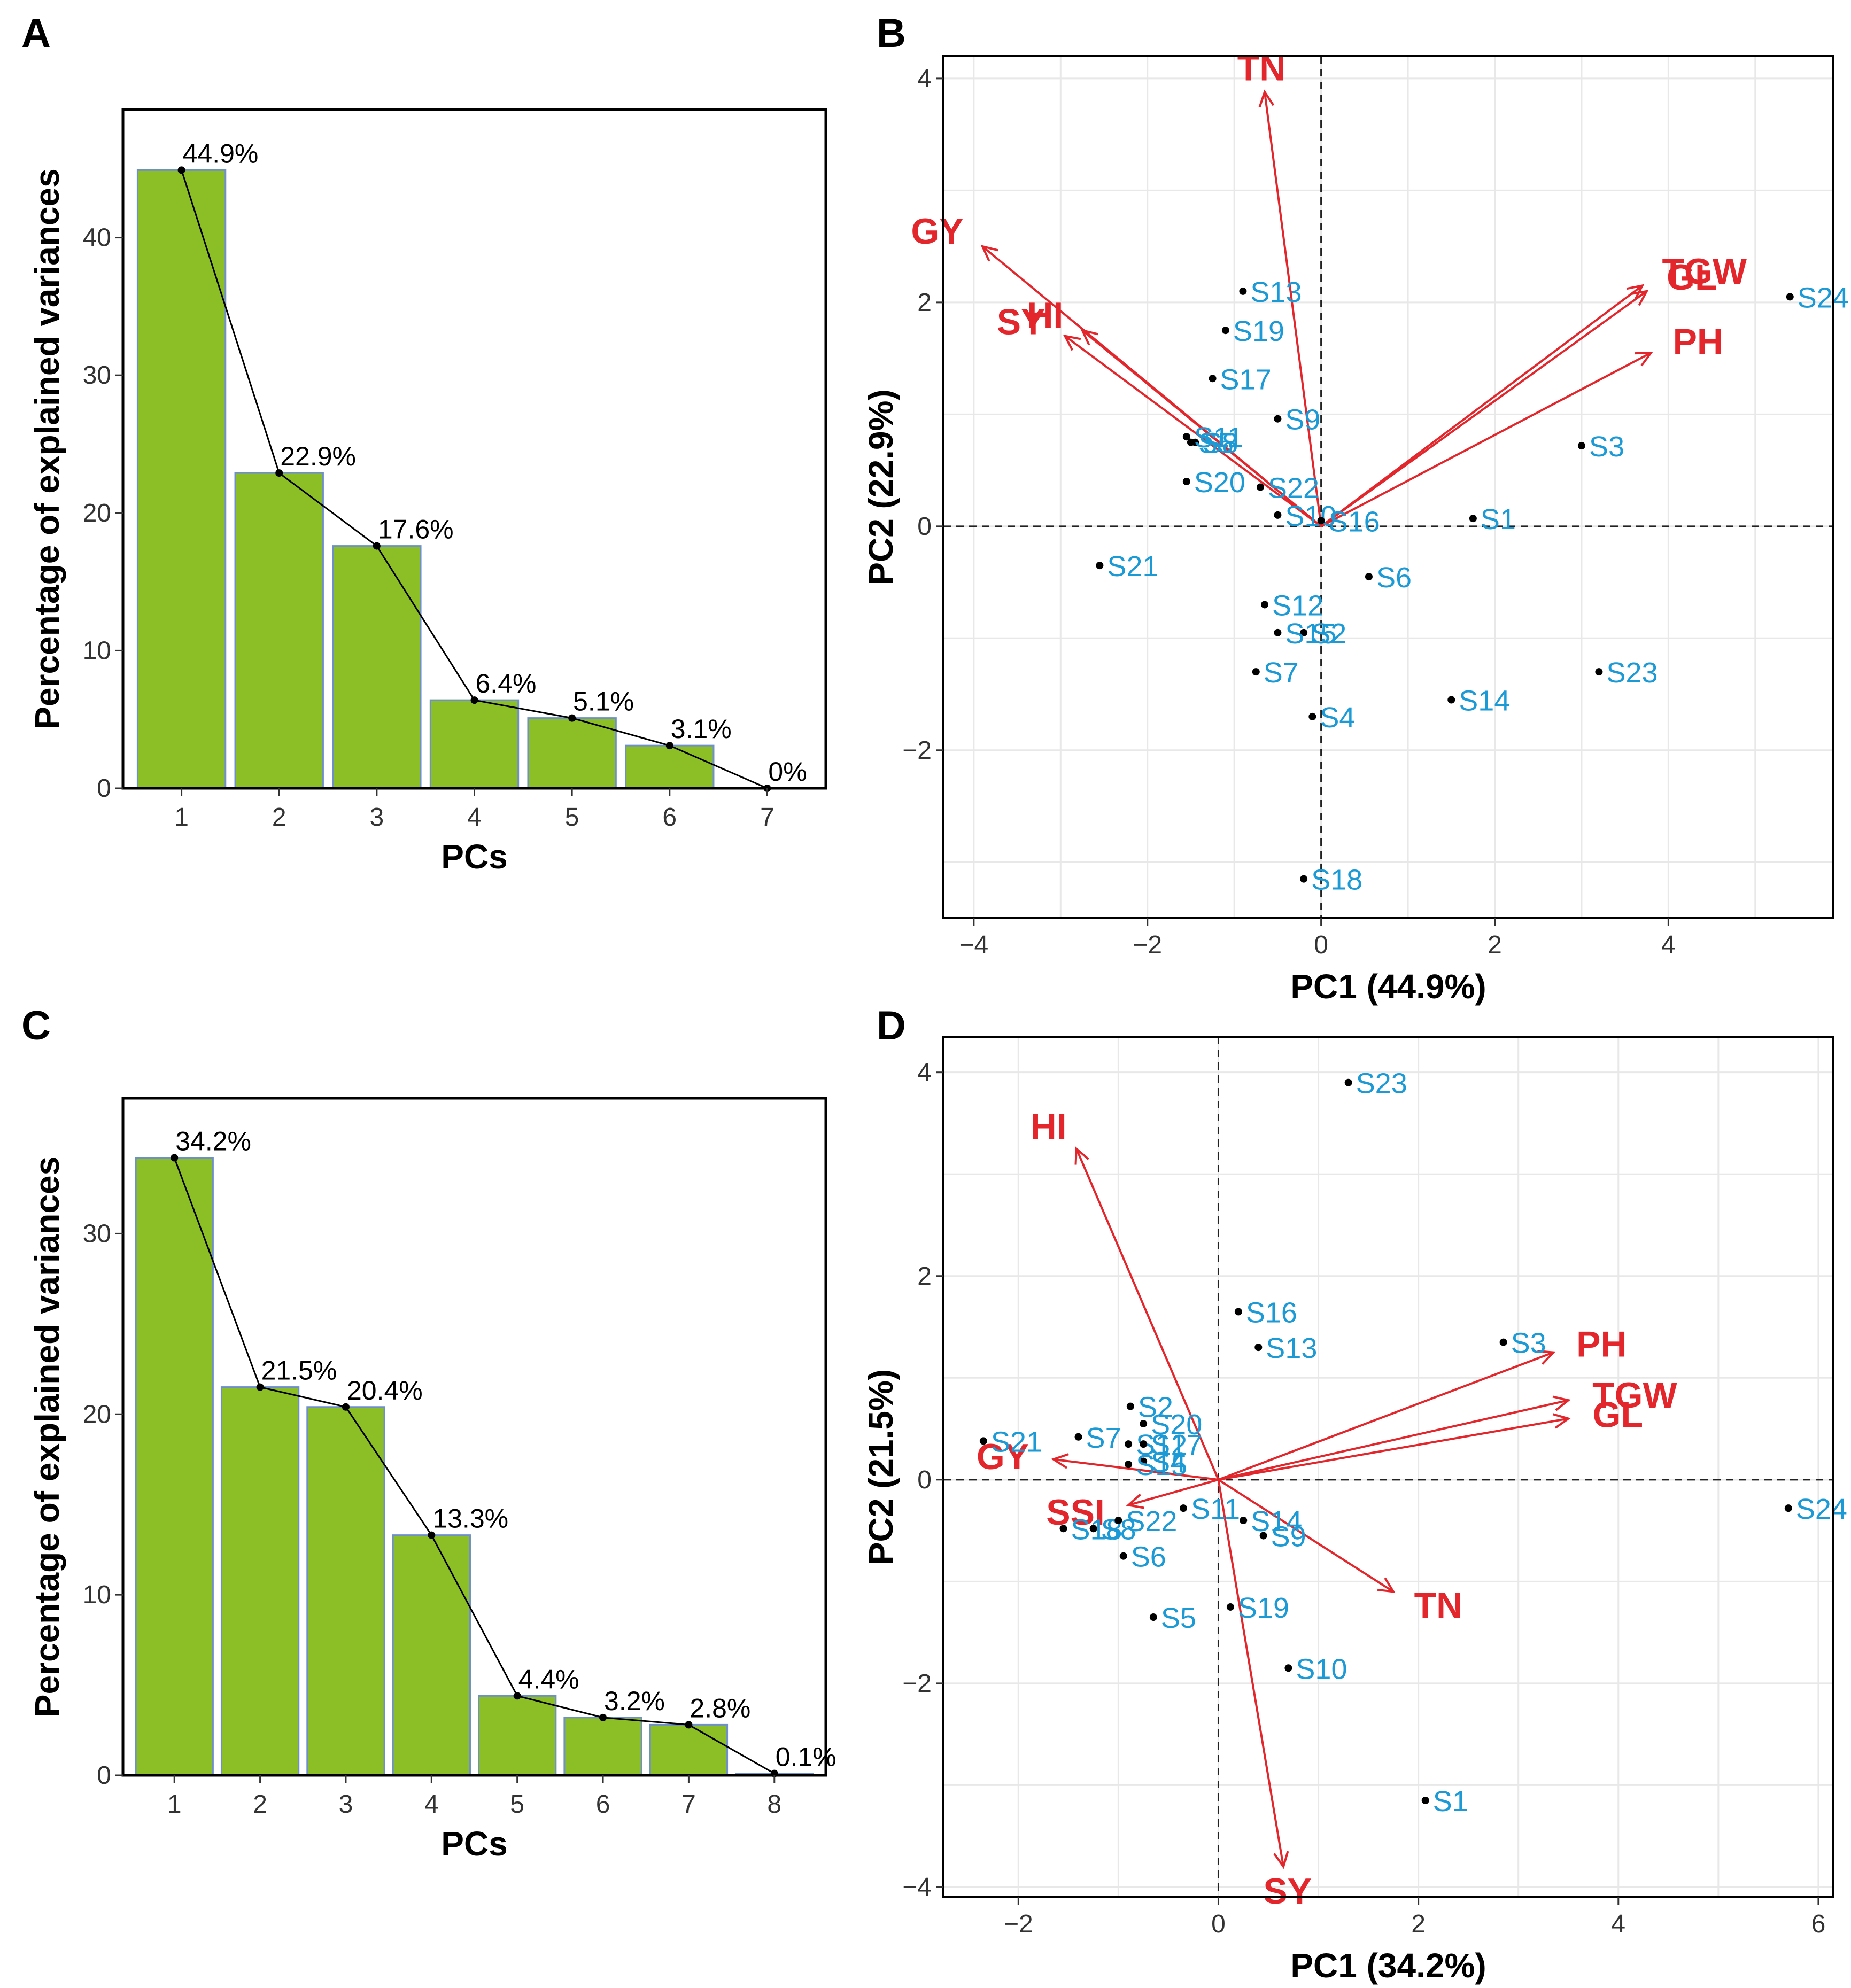 The height and width of the screenshot is (1988, 1851). Describe the element at coordinates (474, 449) in the screenshot. I see `plot-frame` at that location.